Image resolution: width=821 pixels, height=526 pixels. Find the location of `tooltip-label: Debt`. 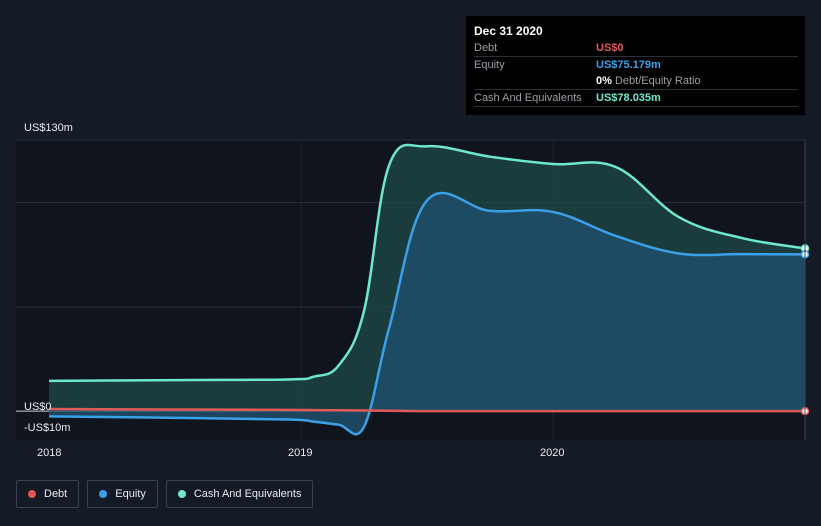

tooltip-label: Debt is located at coordinates (486, 48).